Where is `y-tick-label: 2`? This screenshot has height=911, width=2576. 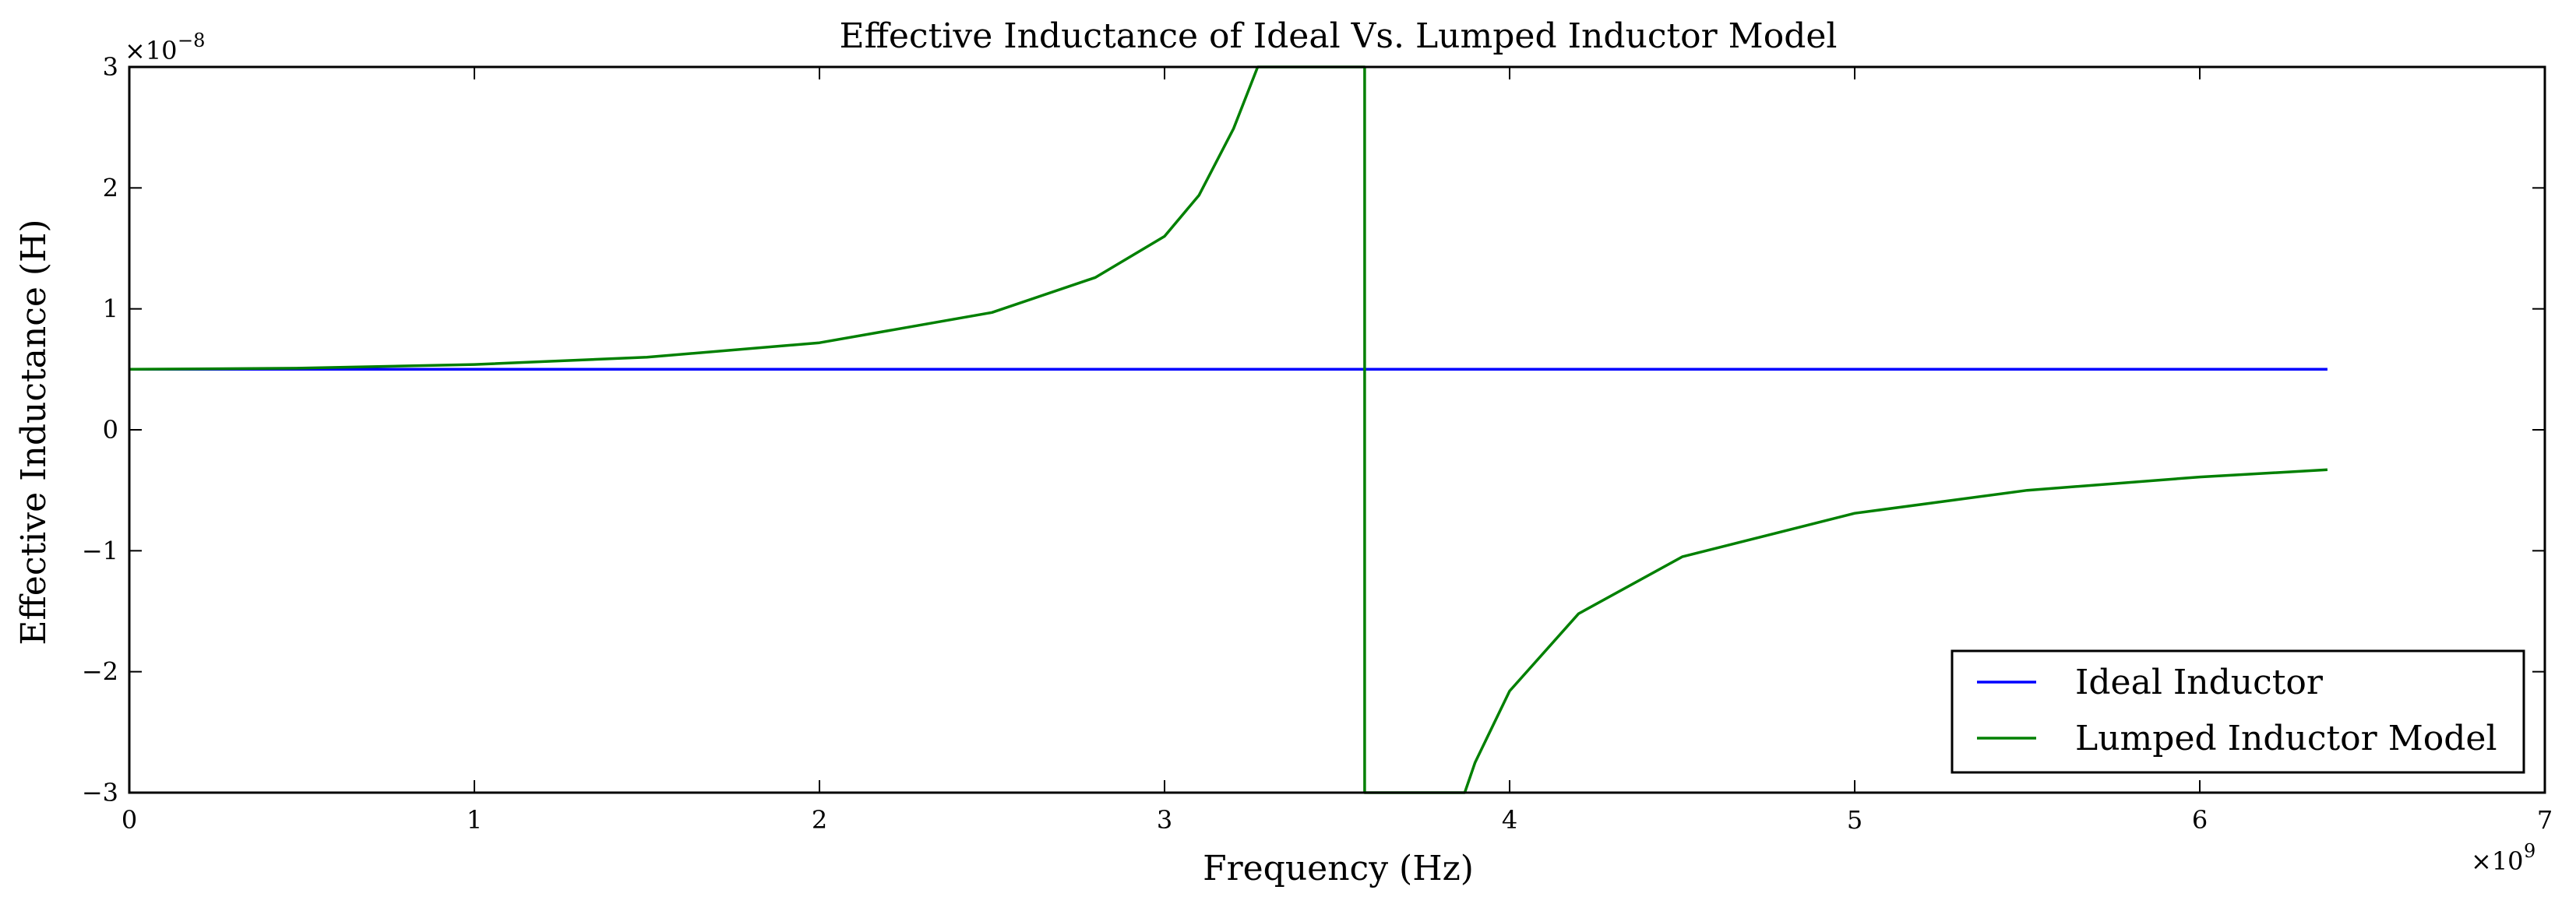
y-tick-label: 2 is located at coordinates (110, 188).